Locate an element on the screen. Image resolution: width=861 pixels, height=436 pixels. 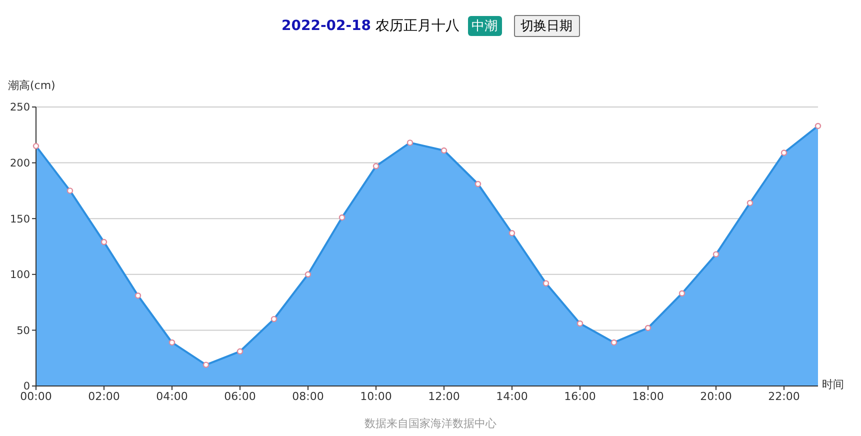
y-tick-label: 200 is located at coordinates (20, 164).